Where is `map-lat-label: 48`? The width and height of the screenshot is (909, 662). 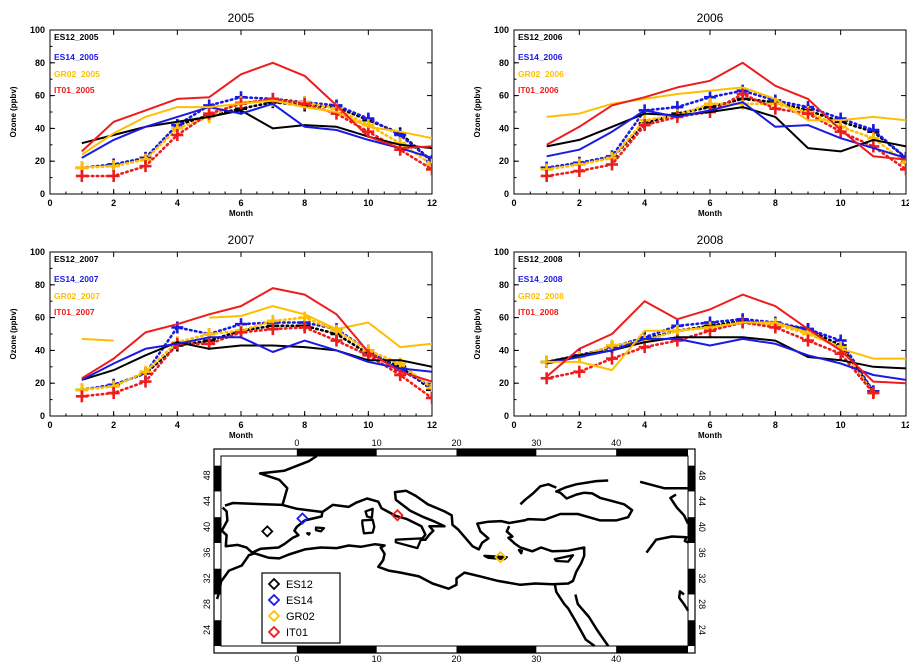
map-lat-label: 48 is located at coordinates (702, 475).